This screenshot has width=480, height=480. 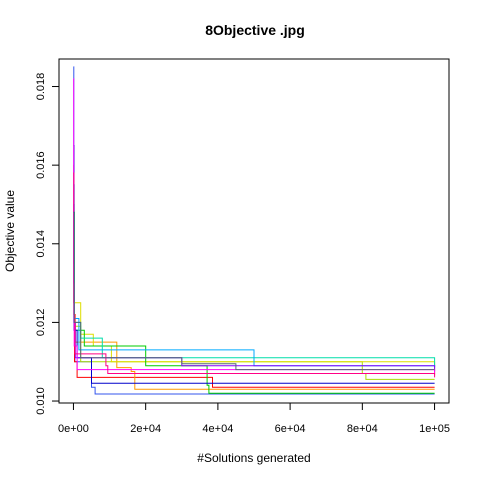 I want to click on x-tick-label: 4e+04, so click(x=217, y=429).